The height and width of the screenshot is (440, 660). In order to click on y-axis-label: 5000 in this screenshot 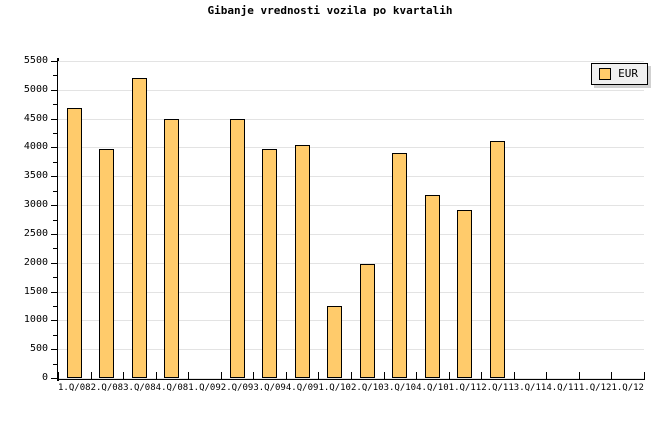, I will do `click(35, 89)`.